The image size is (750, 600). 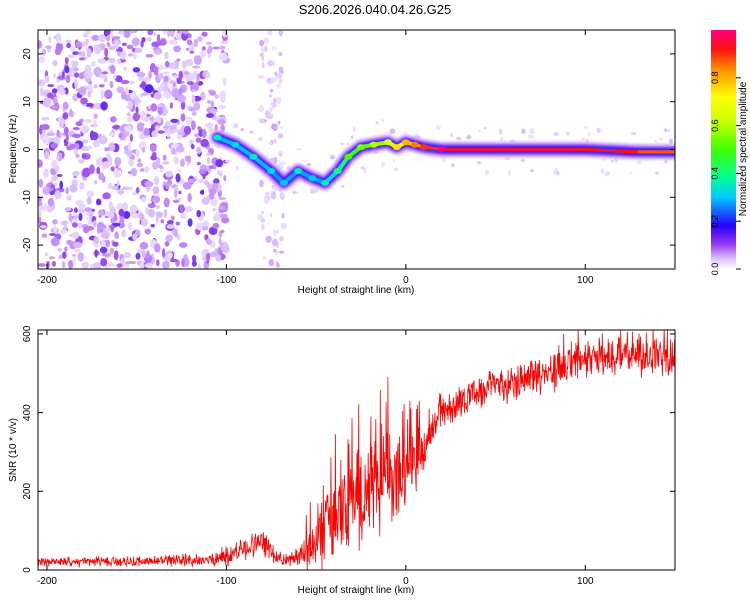 What do you see at coordinates (715, 173) in the screenshot?
I see `colorbar-tick-label: 0.4` at bounding box center [715, 173].